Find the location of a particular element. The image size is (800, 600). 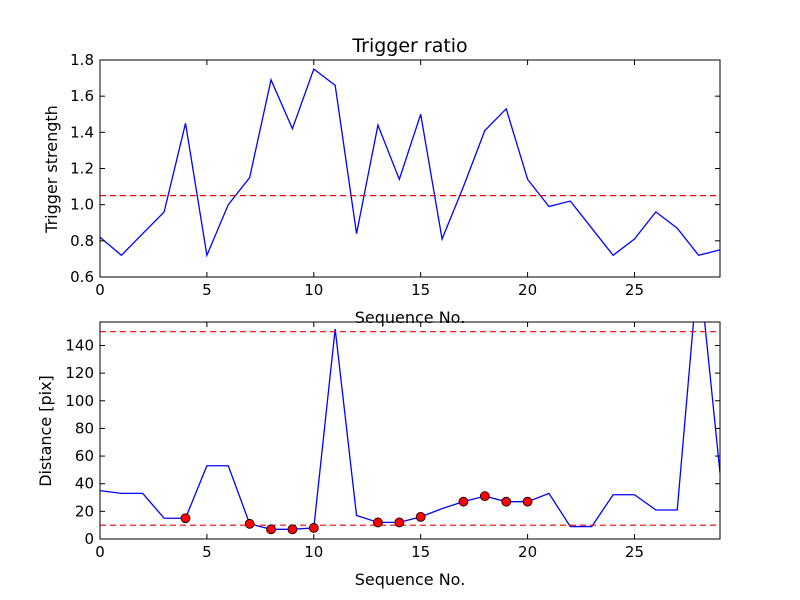

y-tick-label: 1.2 is located at coordinates (82, 169).